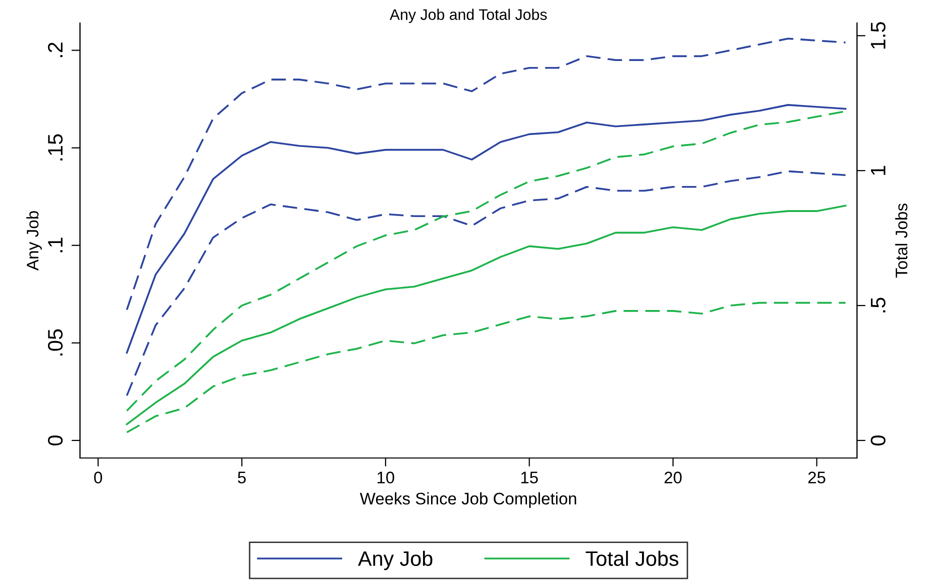  I want to click on y2-tick-label: .5, so click(878, 305).